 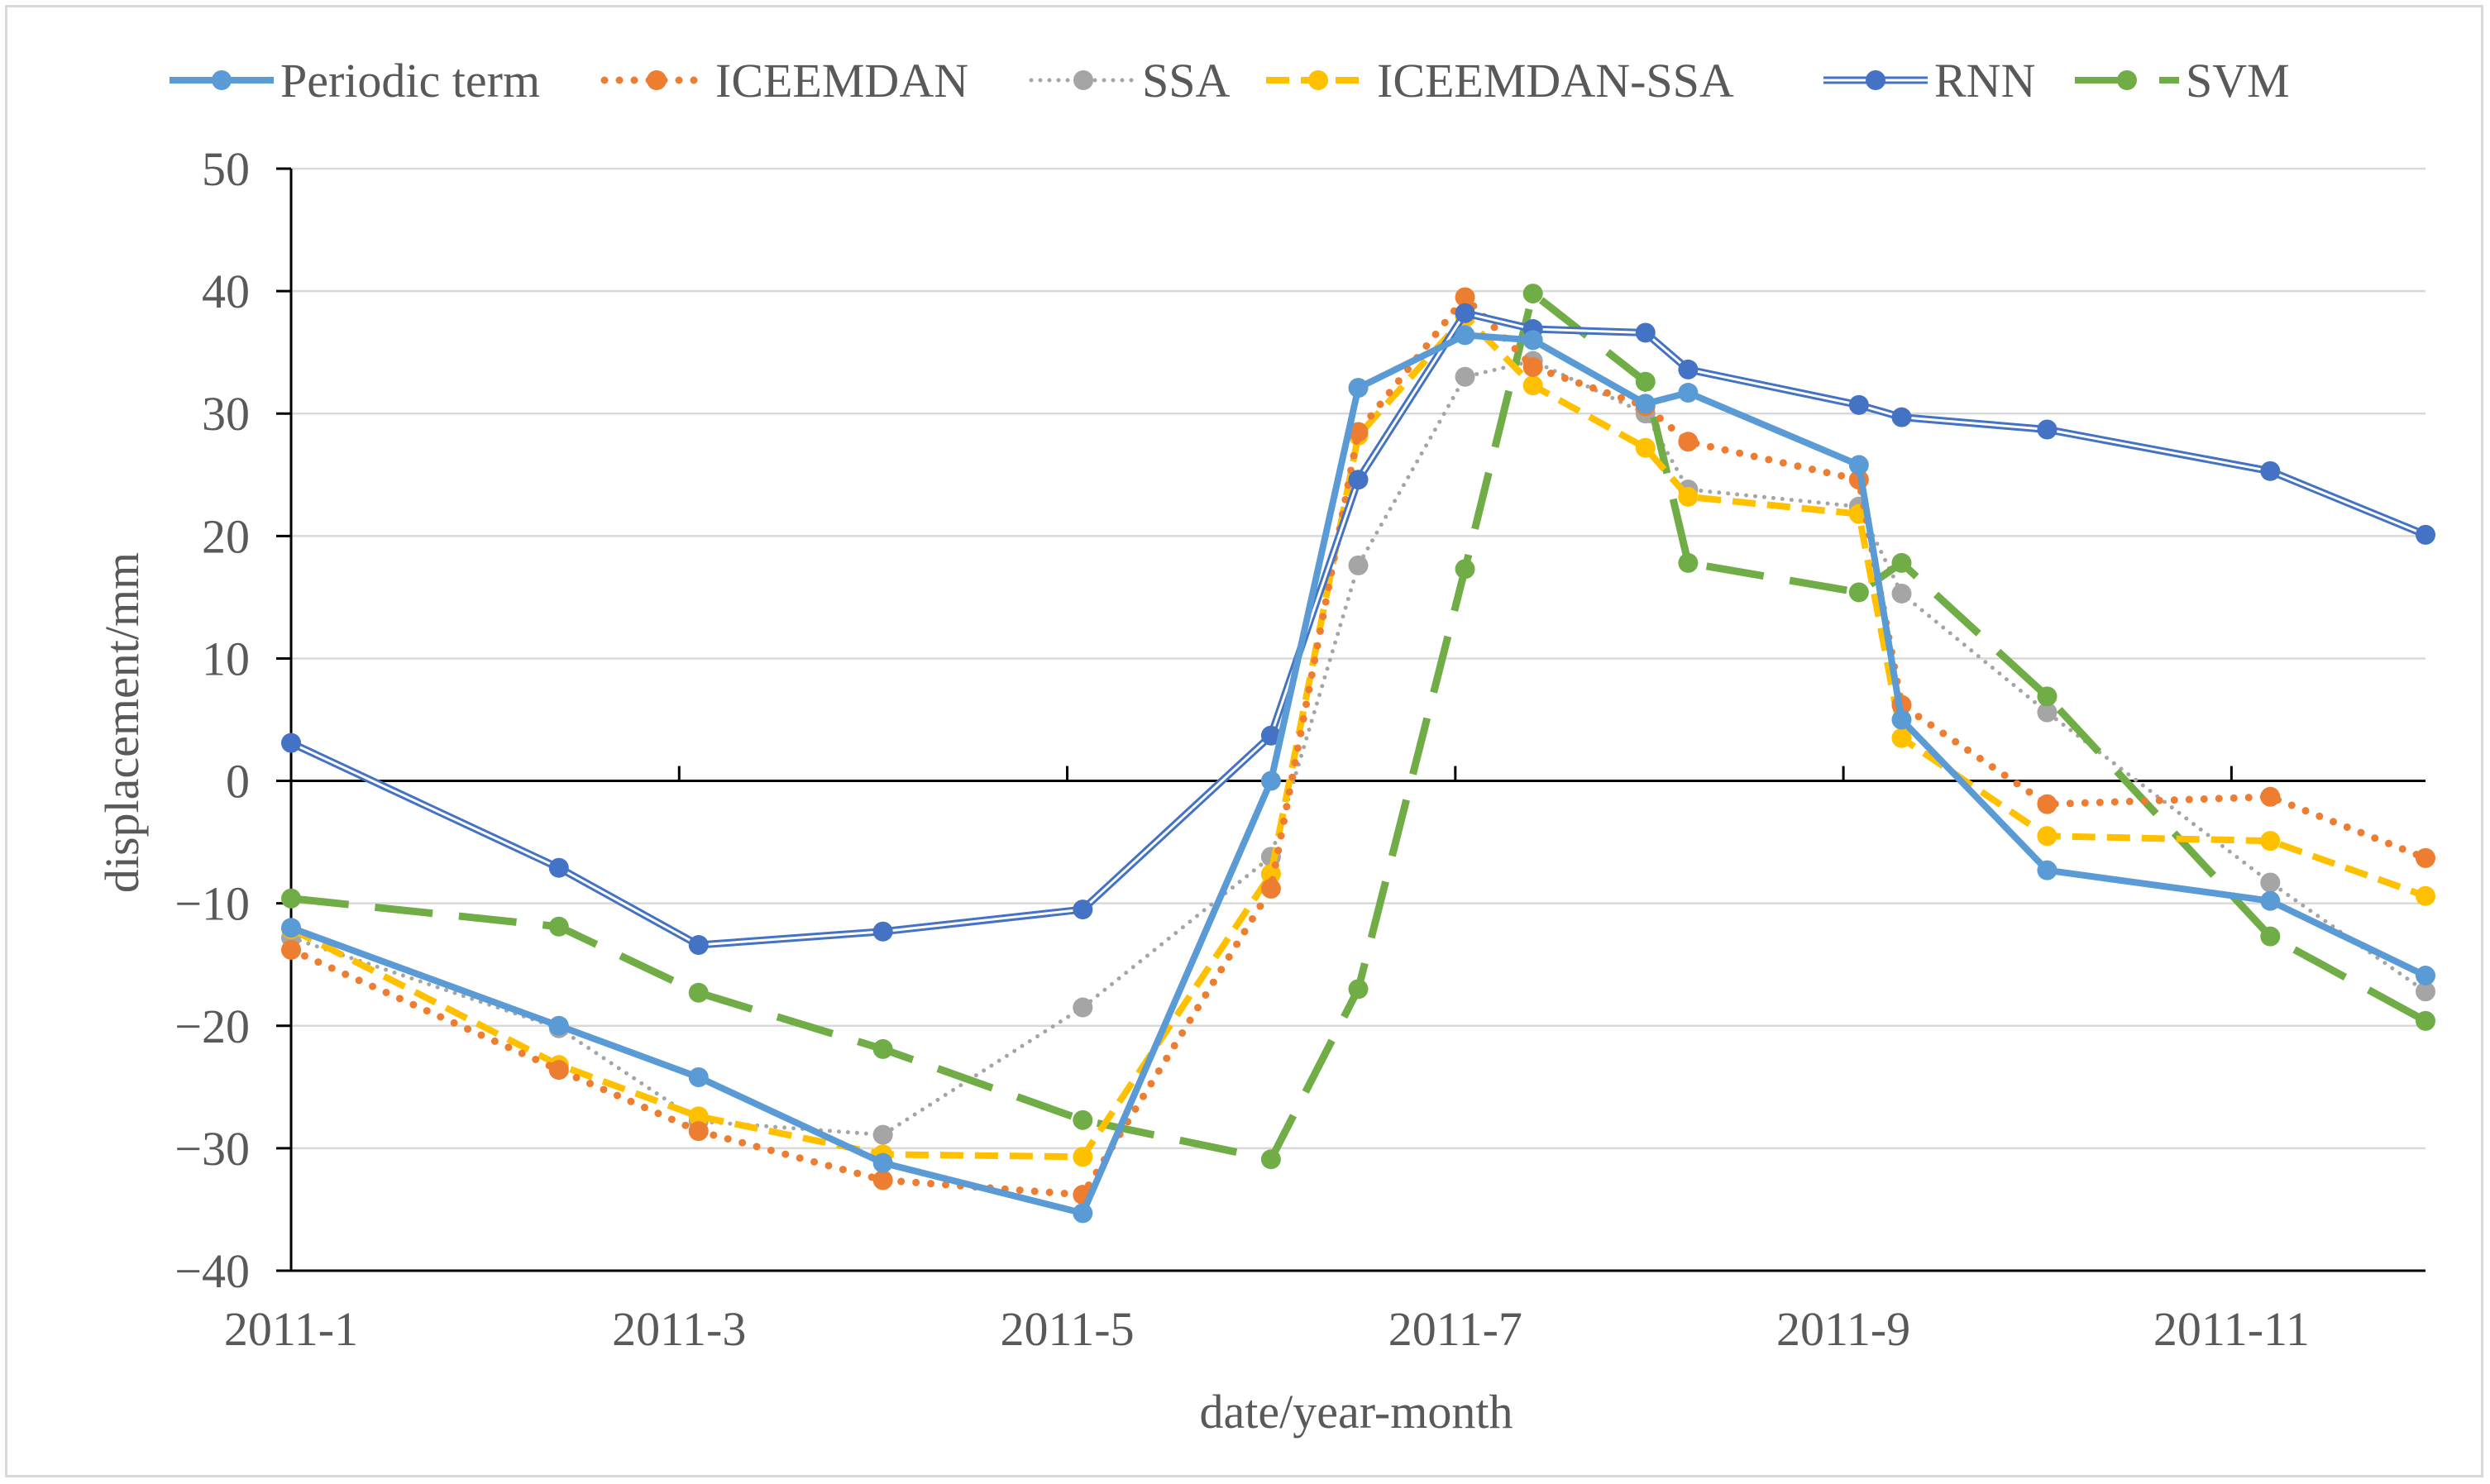 I want to click on y-tick-label: −20, so click(x=212, y=1026).